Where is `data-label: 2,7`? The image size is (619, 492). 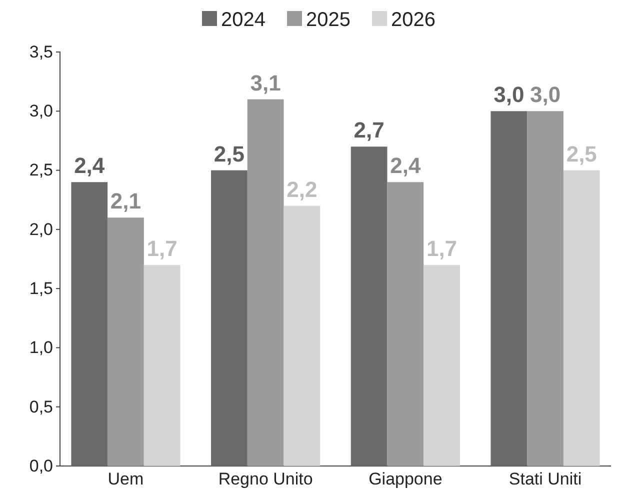
data-label: 2,7 is located at coordinates (369, 130).